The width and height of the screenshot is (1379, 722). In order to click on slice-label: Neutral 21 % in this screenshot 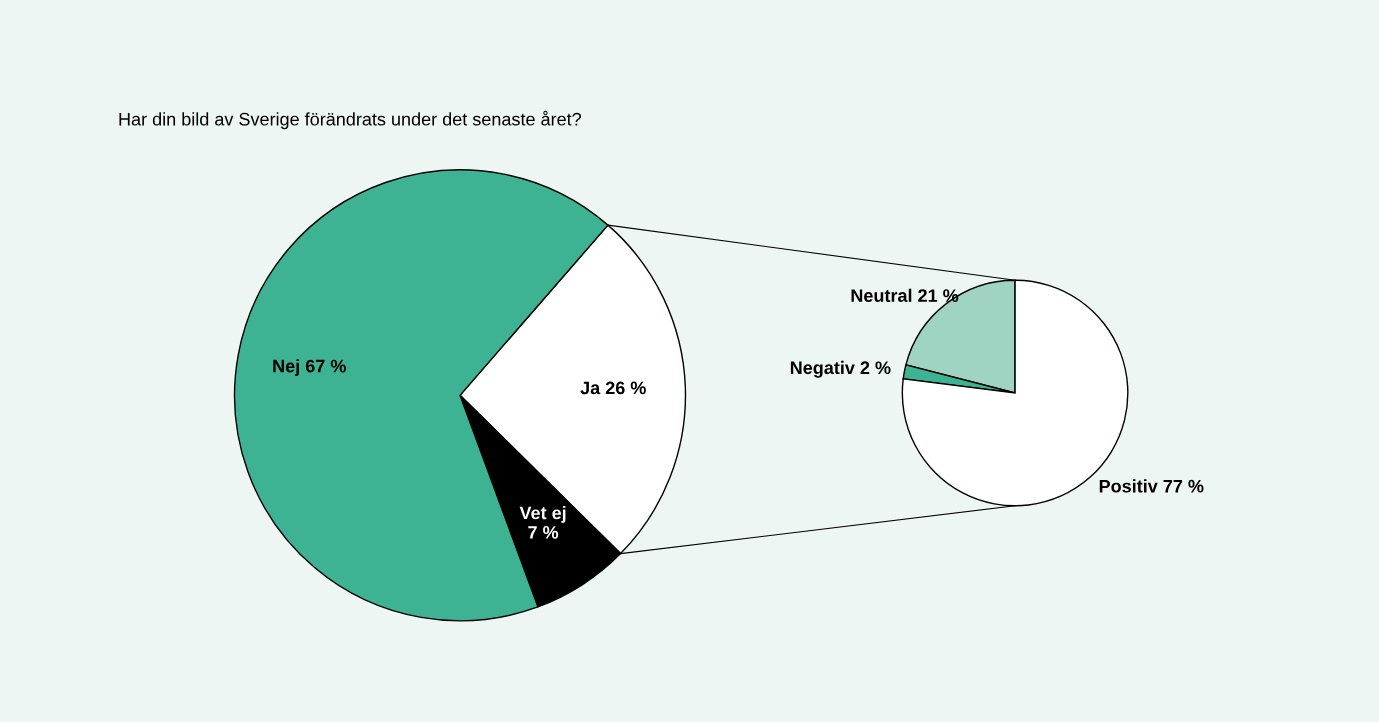, I will do `click(905, 295)`.